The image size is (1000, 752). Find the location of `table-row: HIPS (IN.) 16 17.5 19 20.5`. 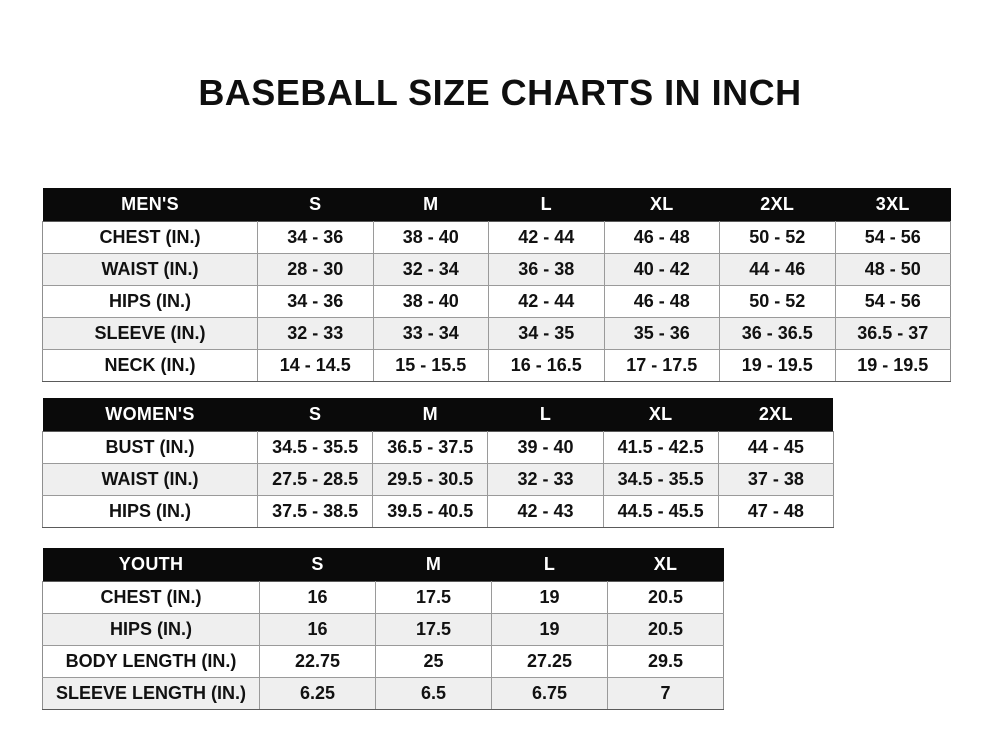

table-row: HIPS (IN.) 16 17.5 19 20.5 is located at coordinates (383, 629).